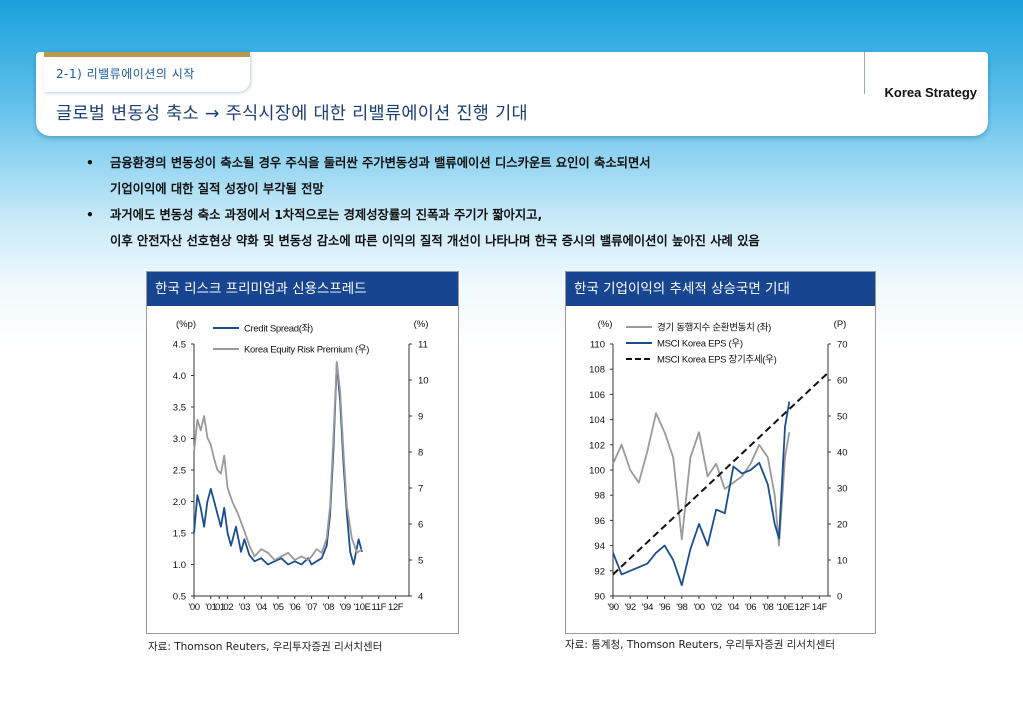 This screenshot has width=1023, height=723. What do you see at coordinates (840, 324) in the screenshot?
I see `y-unit-right: (P)` at bounding box center [840, 324].